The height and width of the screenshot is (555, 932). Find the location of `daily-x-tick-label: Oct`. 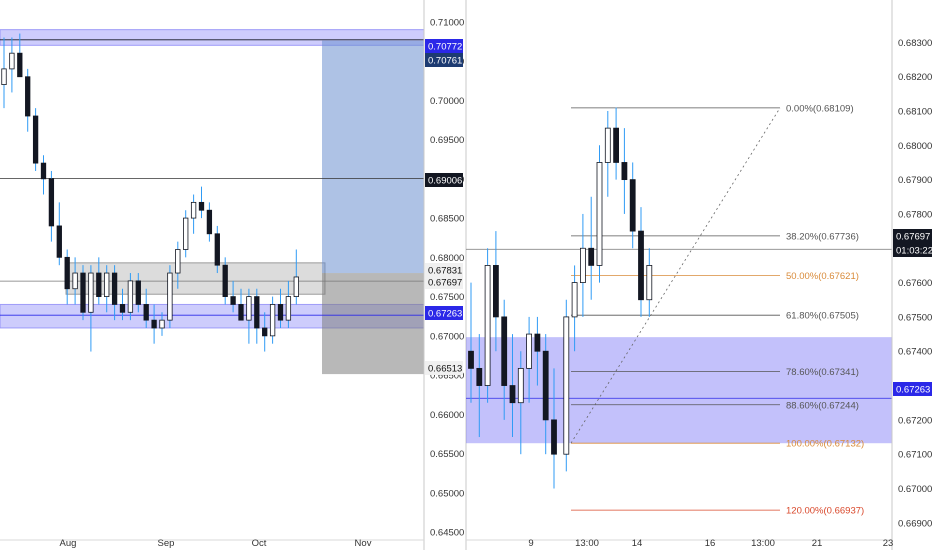

daily-x-tick-label: Oct is located at coordinates (259, 543).